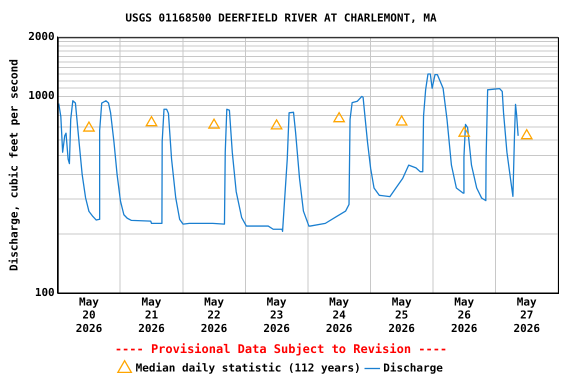 This screenshot has height=384, width=576. I want to click on x-tick-label: May 25 2026, so click(402, 315).